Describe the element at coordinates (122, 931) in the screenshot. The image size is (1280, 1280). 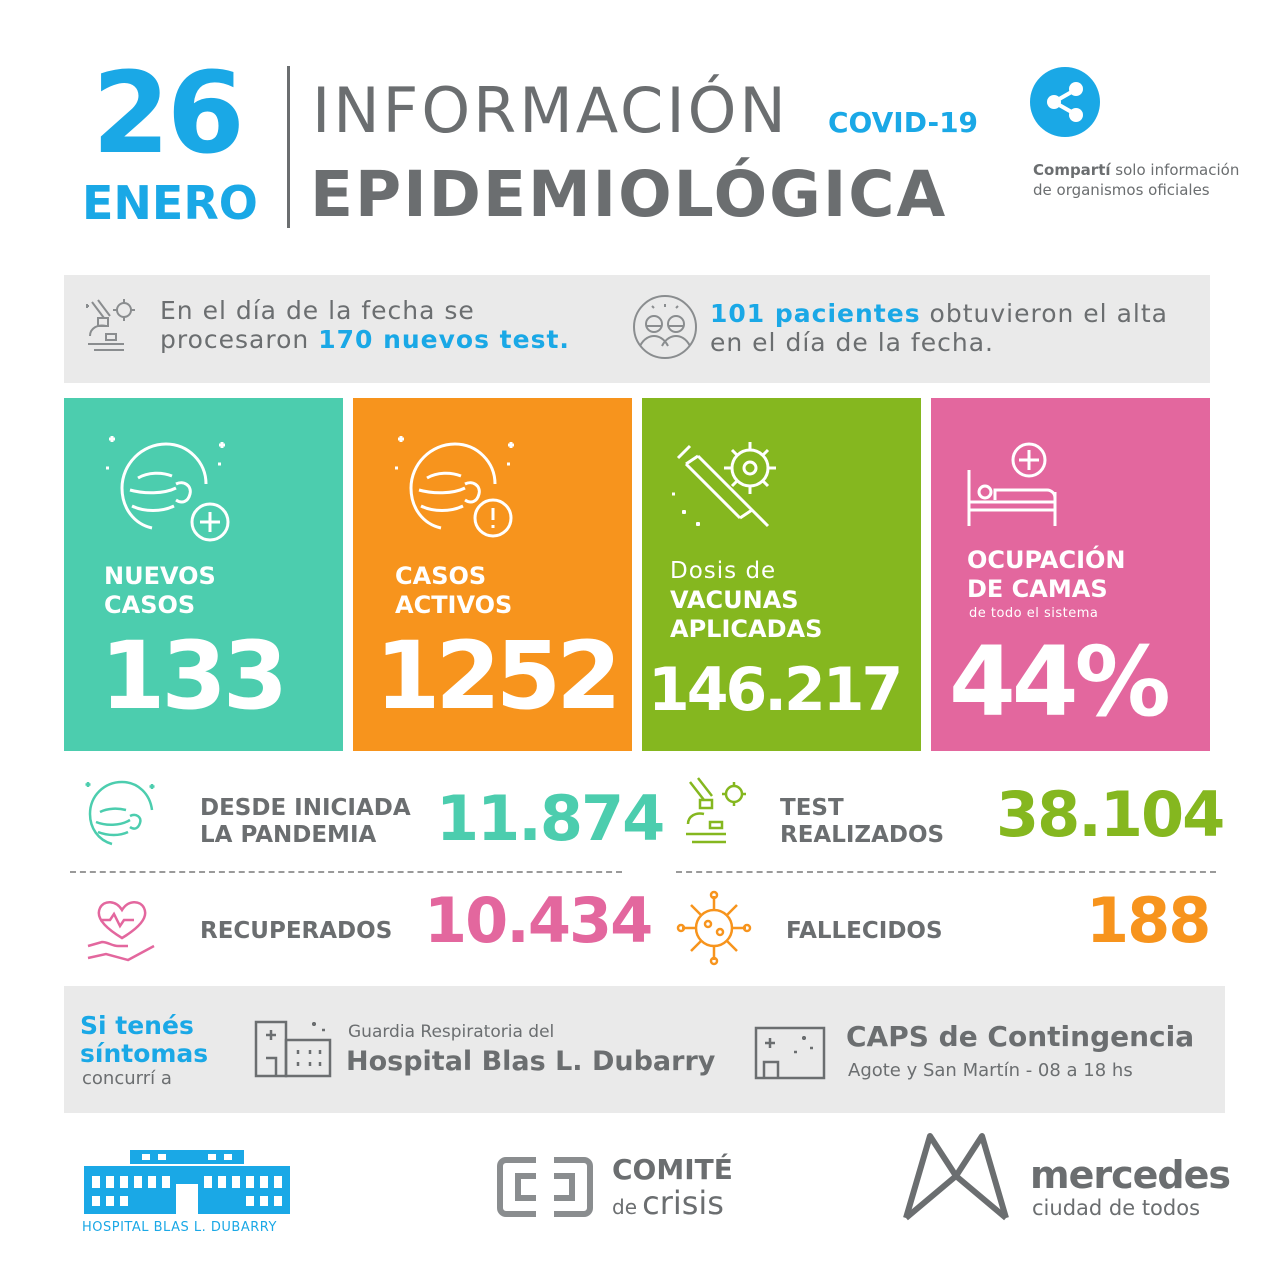
I see `heart-hand-icon` at that location.